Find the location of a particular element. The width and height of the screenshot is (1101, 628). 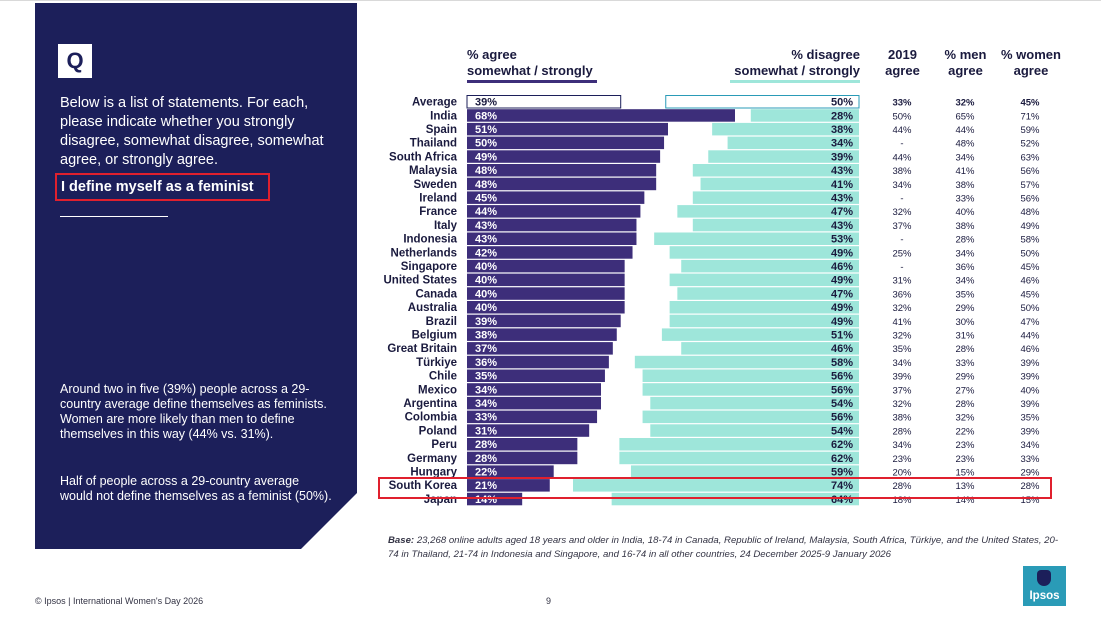

header-women-line2: agree is located at coordinates (1031, 70).